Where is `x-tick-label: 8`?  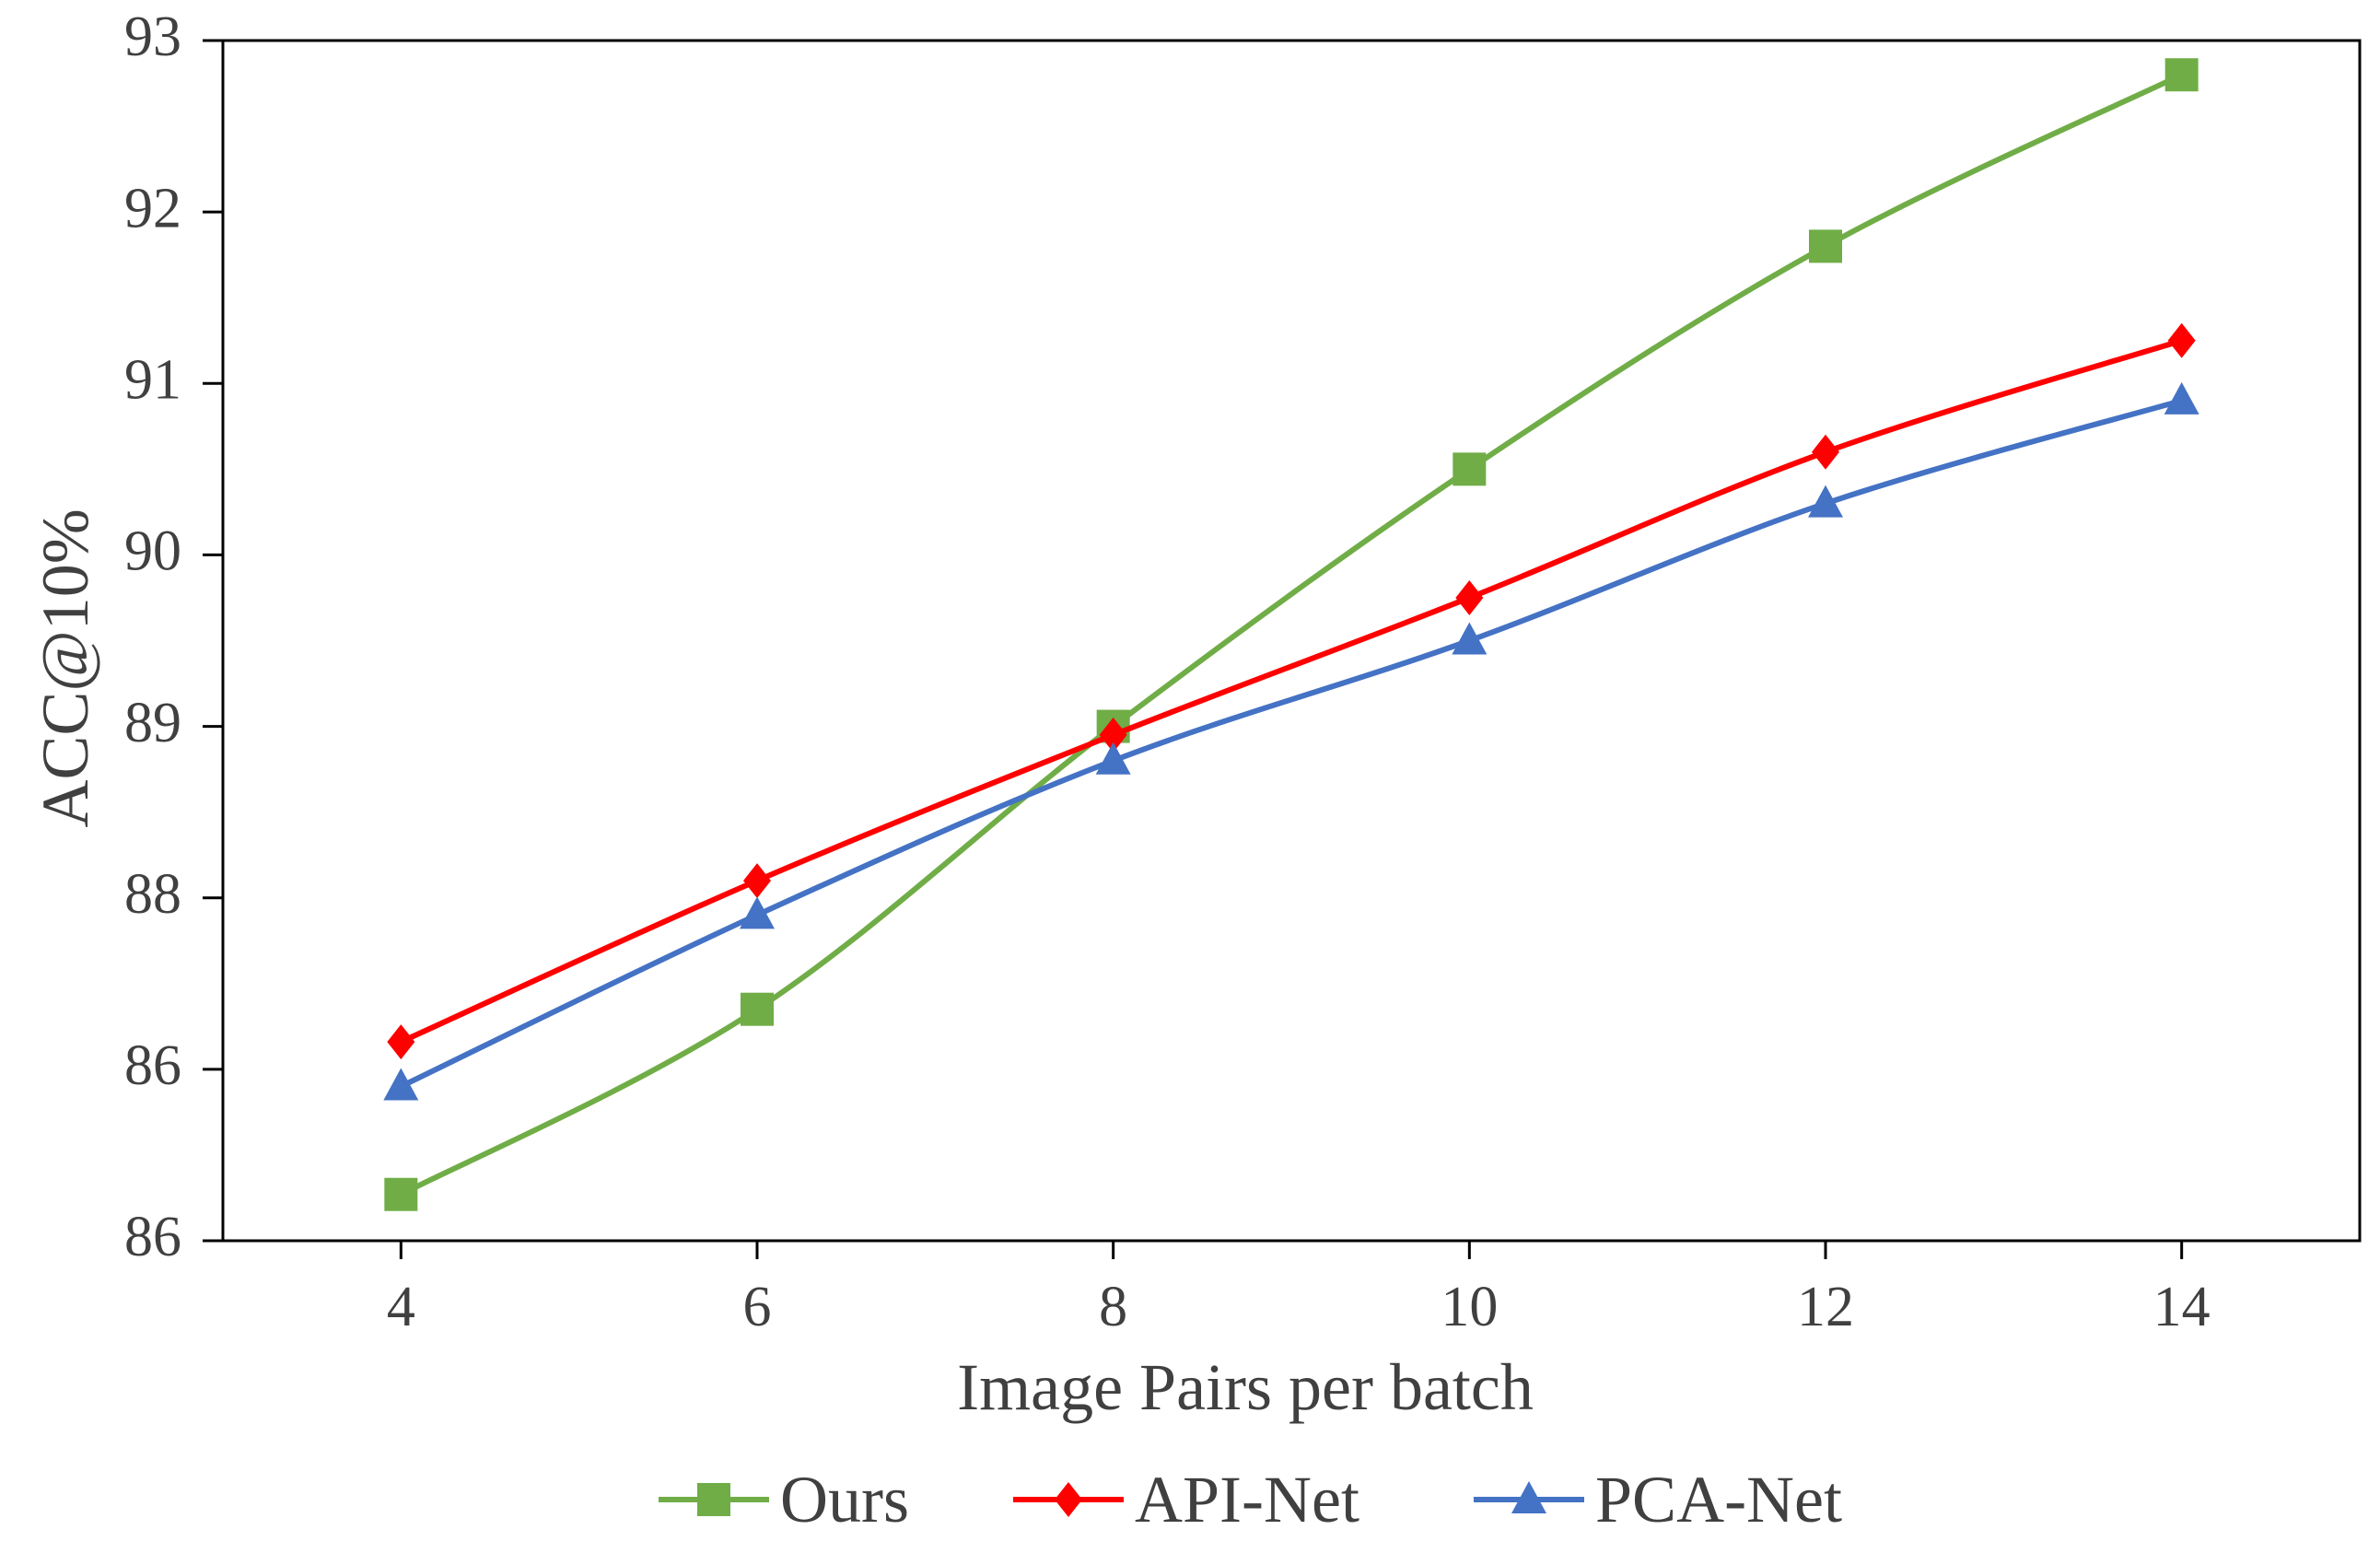
x-tick-label: 8 is located at coordinates (1113, 1307).